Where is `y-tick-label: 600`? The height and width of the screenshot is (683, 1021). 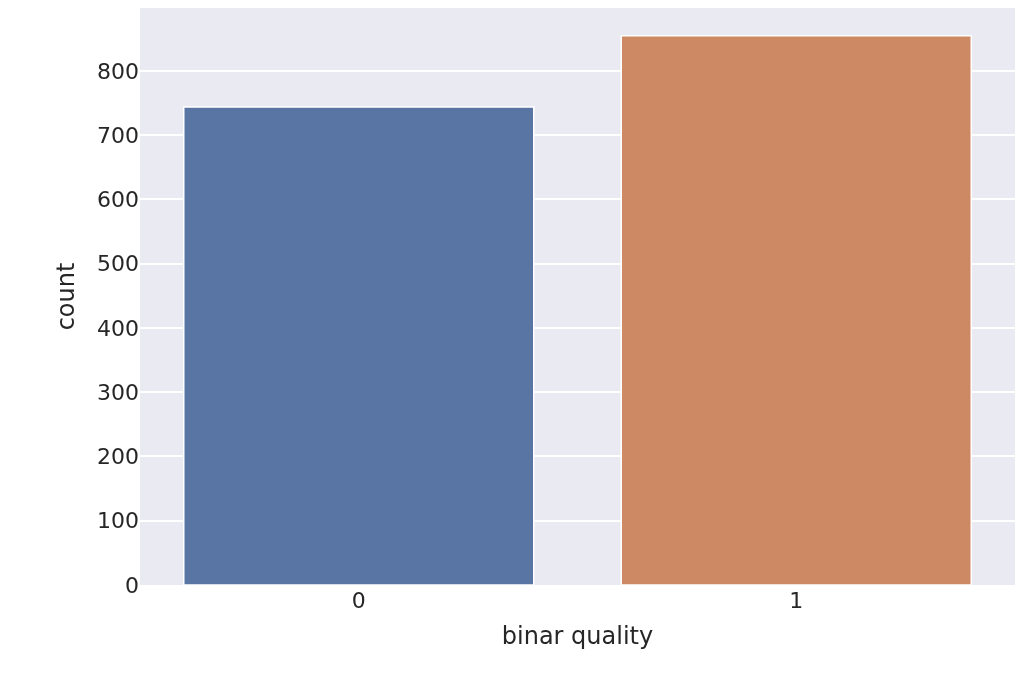
y-tick-label: 600 is located at coordinates (118, 200).